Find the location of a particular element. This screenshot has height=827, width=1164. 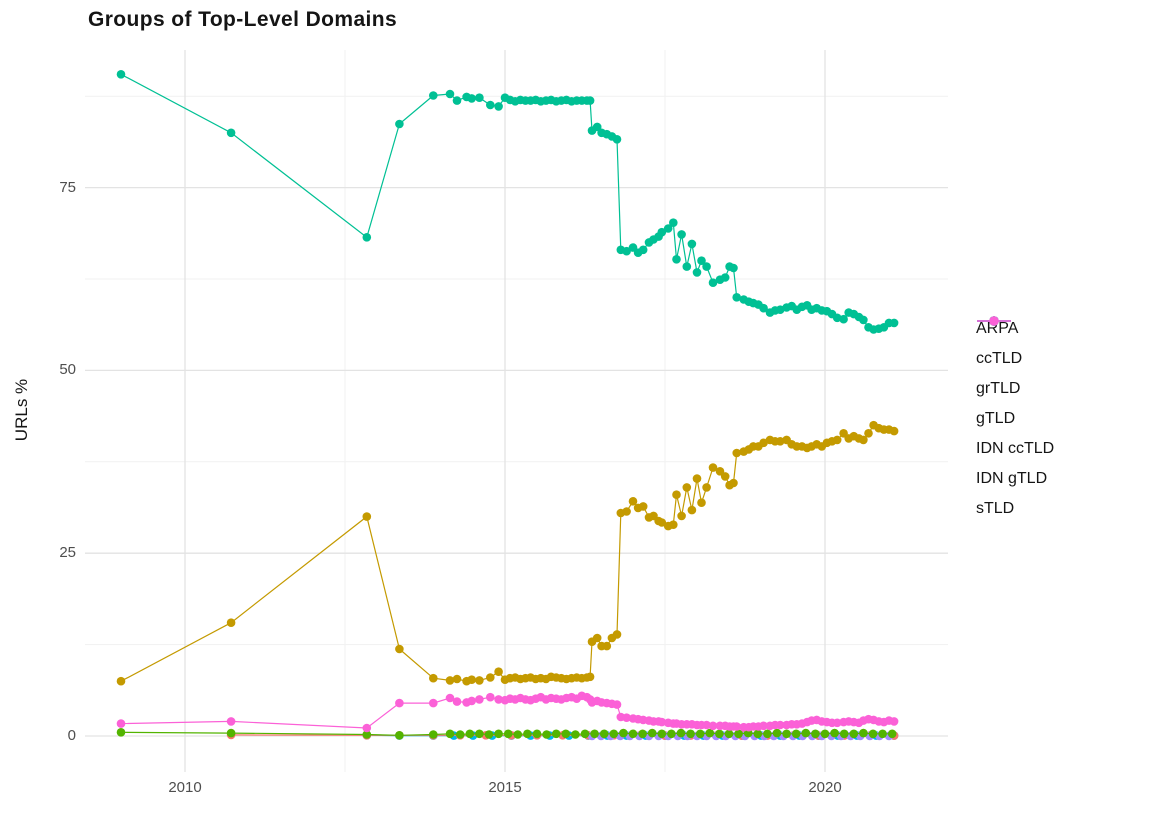

x-tick-label: 2020 is located at coordinates (825, 787).